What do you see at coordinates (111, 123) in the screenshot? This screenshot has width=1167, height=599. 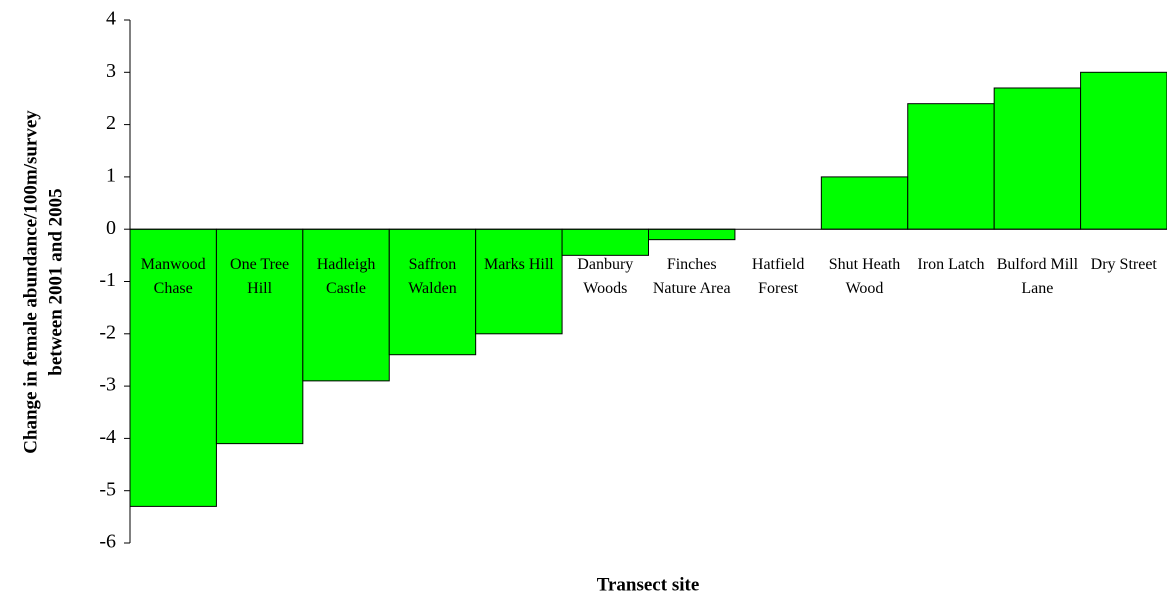 I see `y-tick-label: 2` at bounding box center [111, 123].